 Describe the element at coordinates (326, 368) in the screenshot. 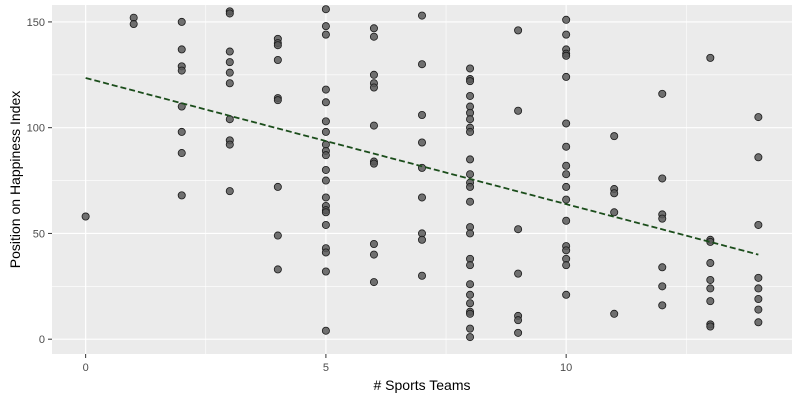

I see `x-tick-label: 5` at that location.